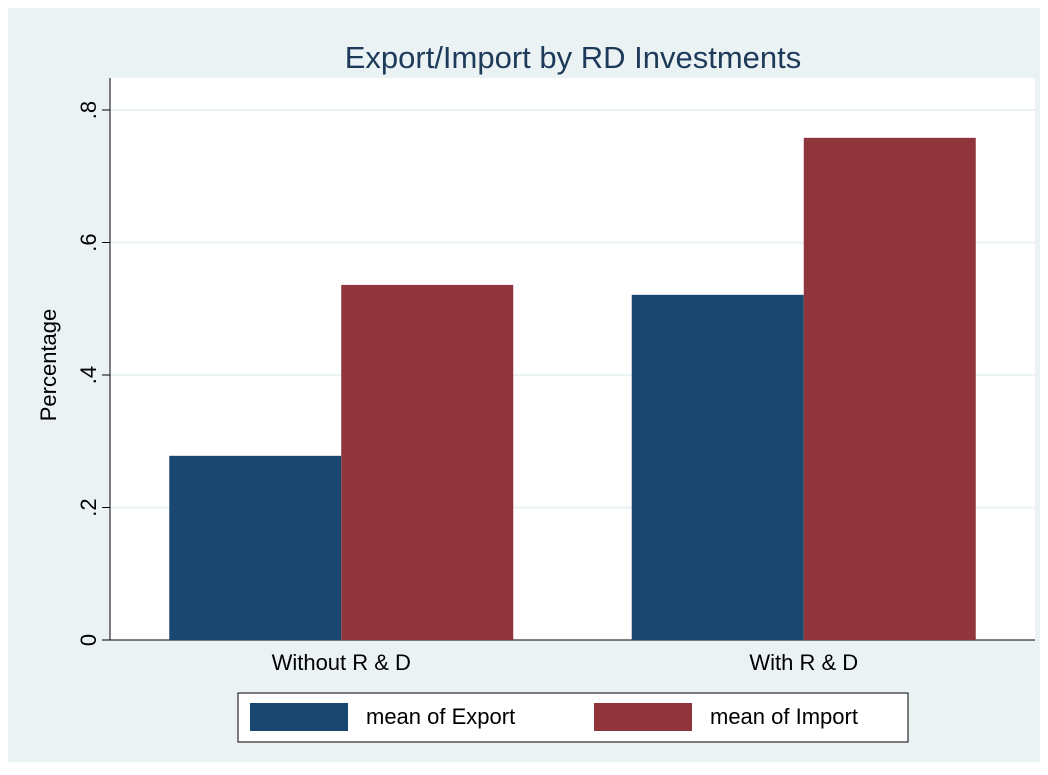 Image resolution: width=1048 pixels, height=775 pixels. What do you see at coordinates (88, 375) in the screenshot?
I see `y-tick-label: .4` at bounding box center [88, 375].